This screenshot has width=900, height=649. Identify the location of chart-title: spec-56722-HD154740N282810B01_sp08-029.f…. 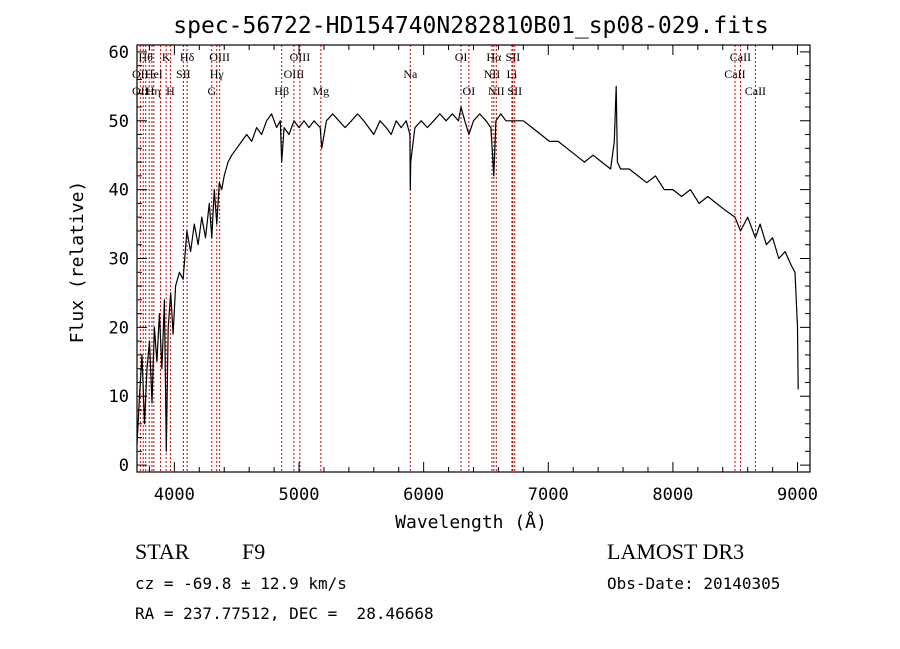
(470, 26).